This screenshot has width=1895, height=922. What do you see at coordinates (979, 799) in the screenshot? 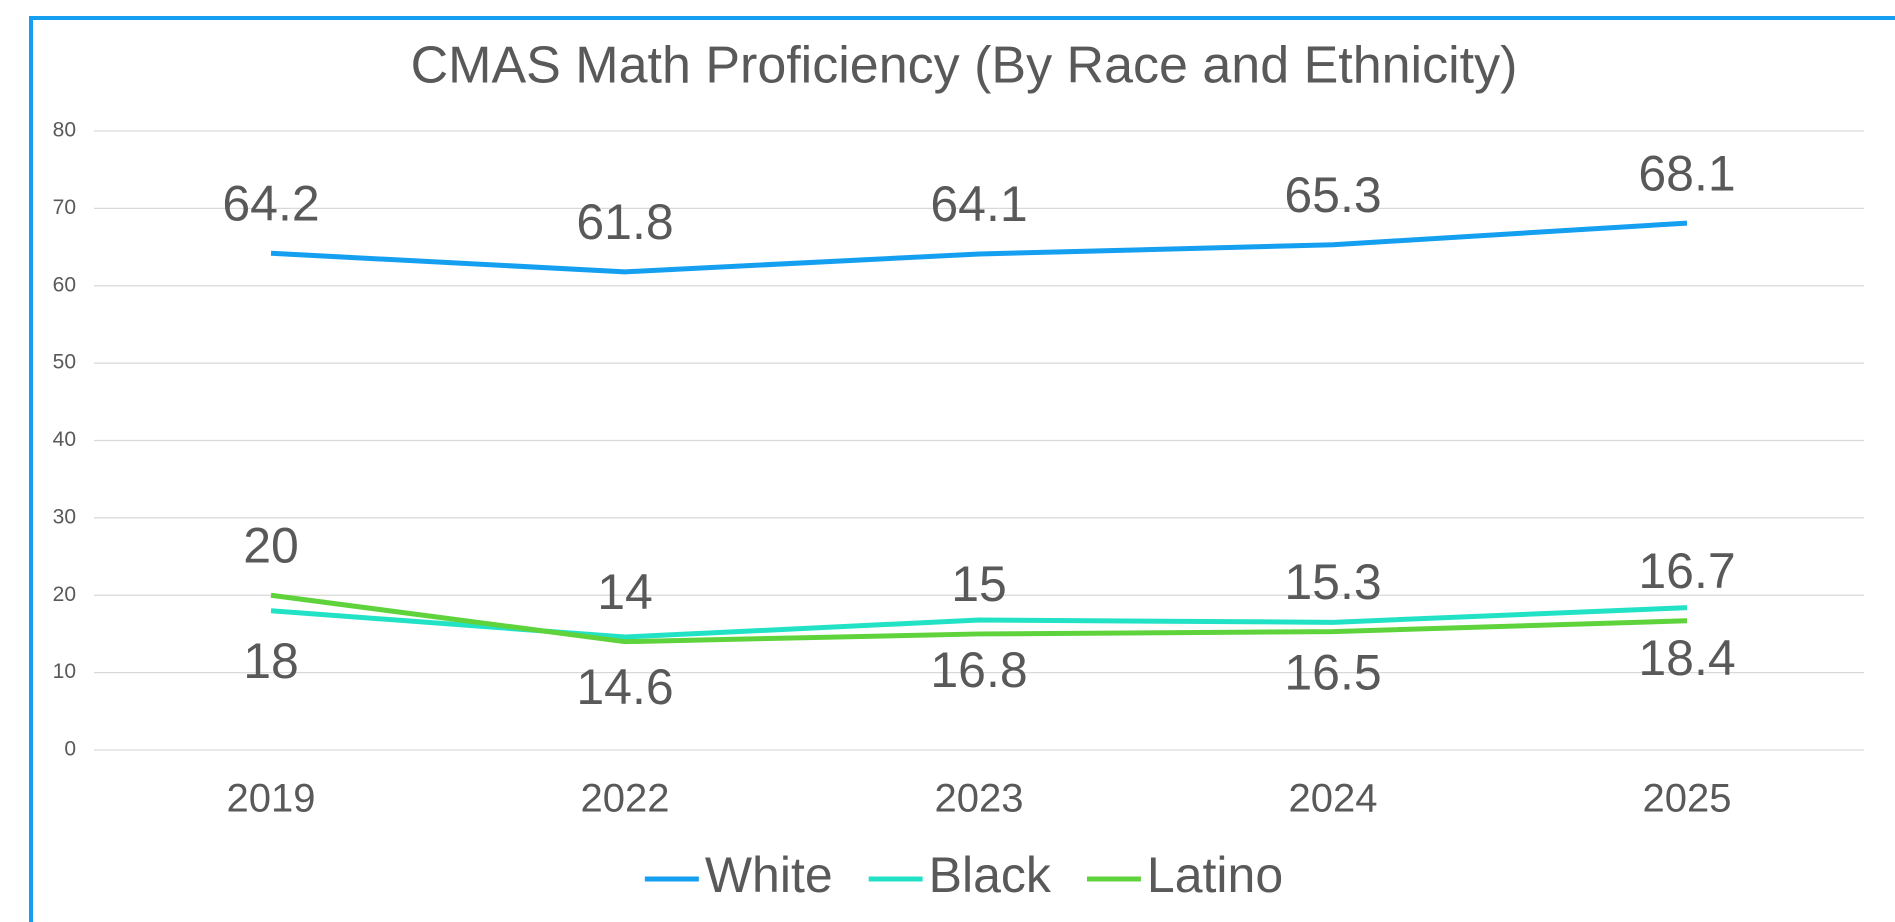
I see `x-tick-label: 2023` at bounding box center [979, 799].